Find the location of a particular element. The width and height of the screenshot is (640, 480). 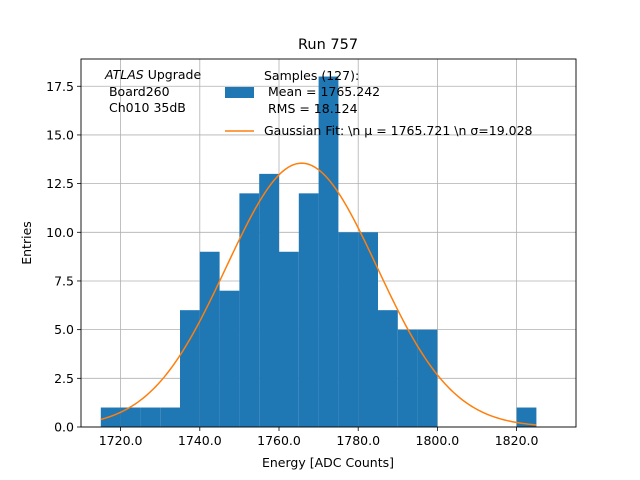

x-axis-ticks: 1720.0 1740.0 1760.0 1780.0 1800.0 1820.0 is located at coordinates (319, 437).